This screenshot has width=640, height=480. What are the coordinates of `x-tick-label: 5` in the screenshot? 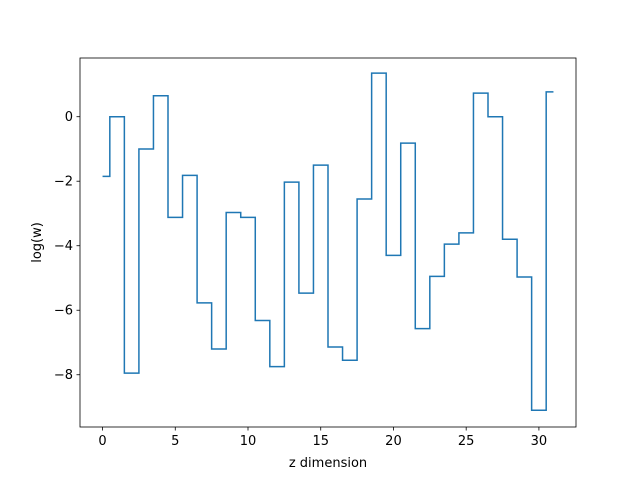 It's located at (175, 441).